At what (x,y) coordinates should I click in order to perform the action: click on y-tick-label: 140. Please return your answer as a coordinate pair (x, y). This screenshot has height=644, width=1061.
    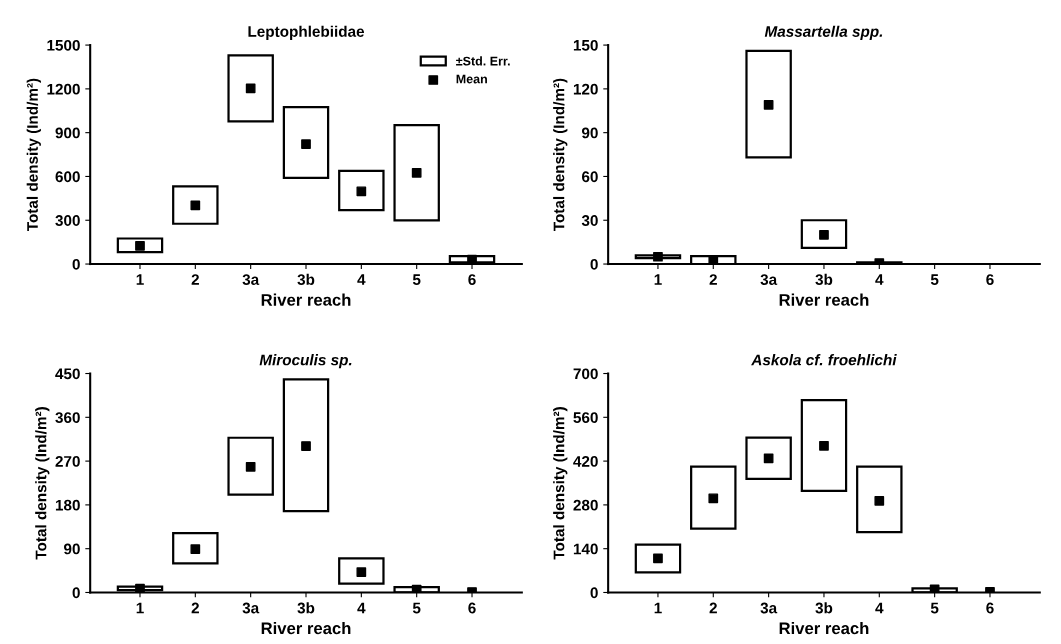
    Looking at the image, I should click on (585, 549).